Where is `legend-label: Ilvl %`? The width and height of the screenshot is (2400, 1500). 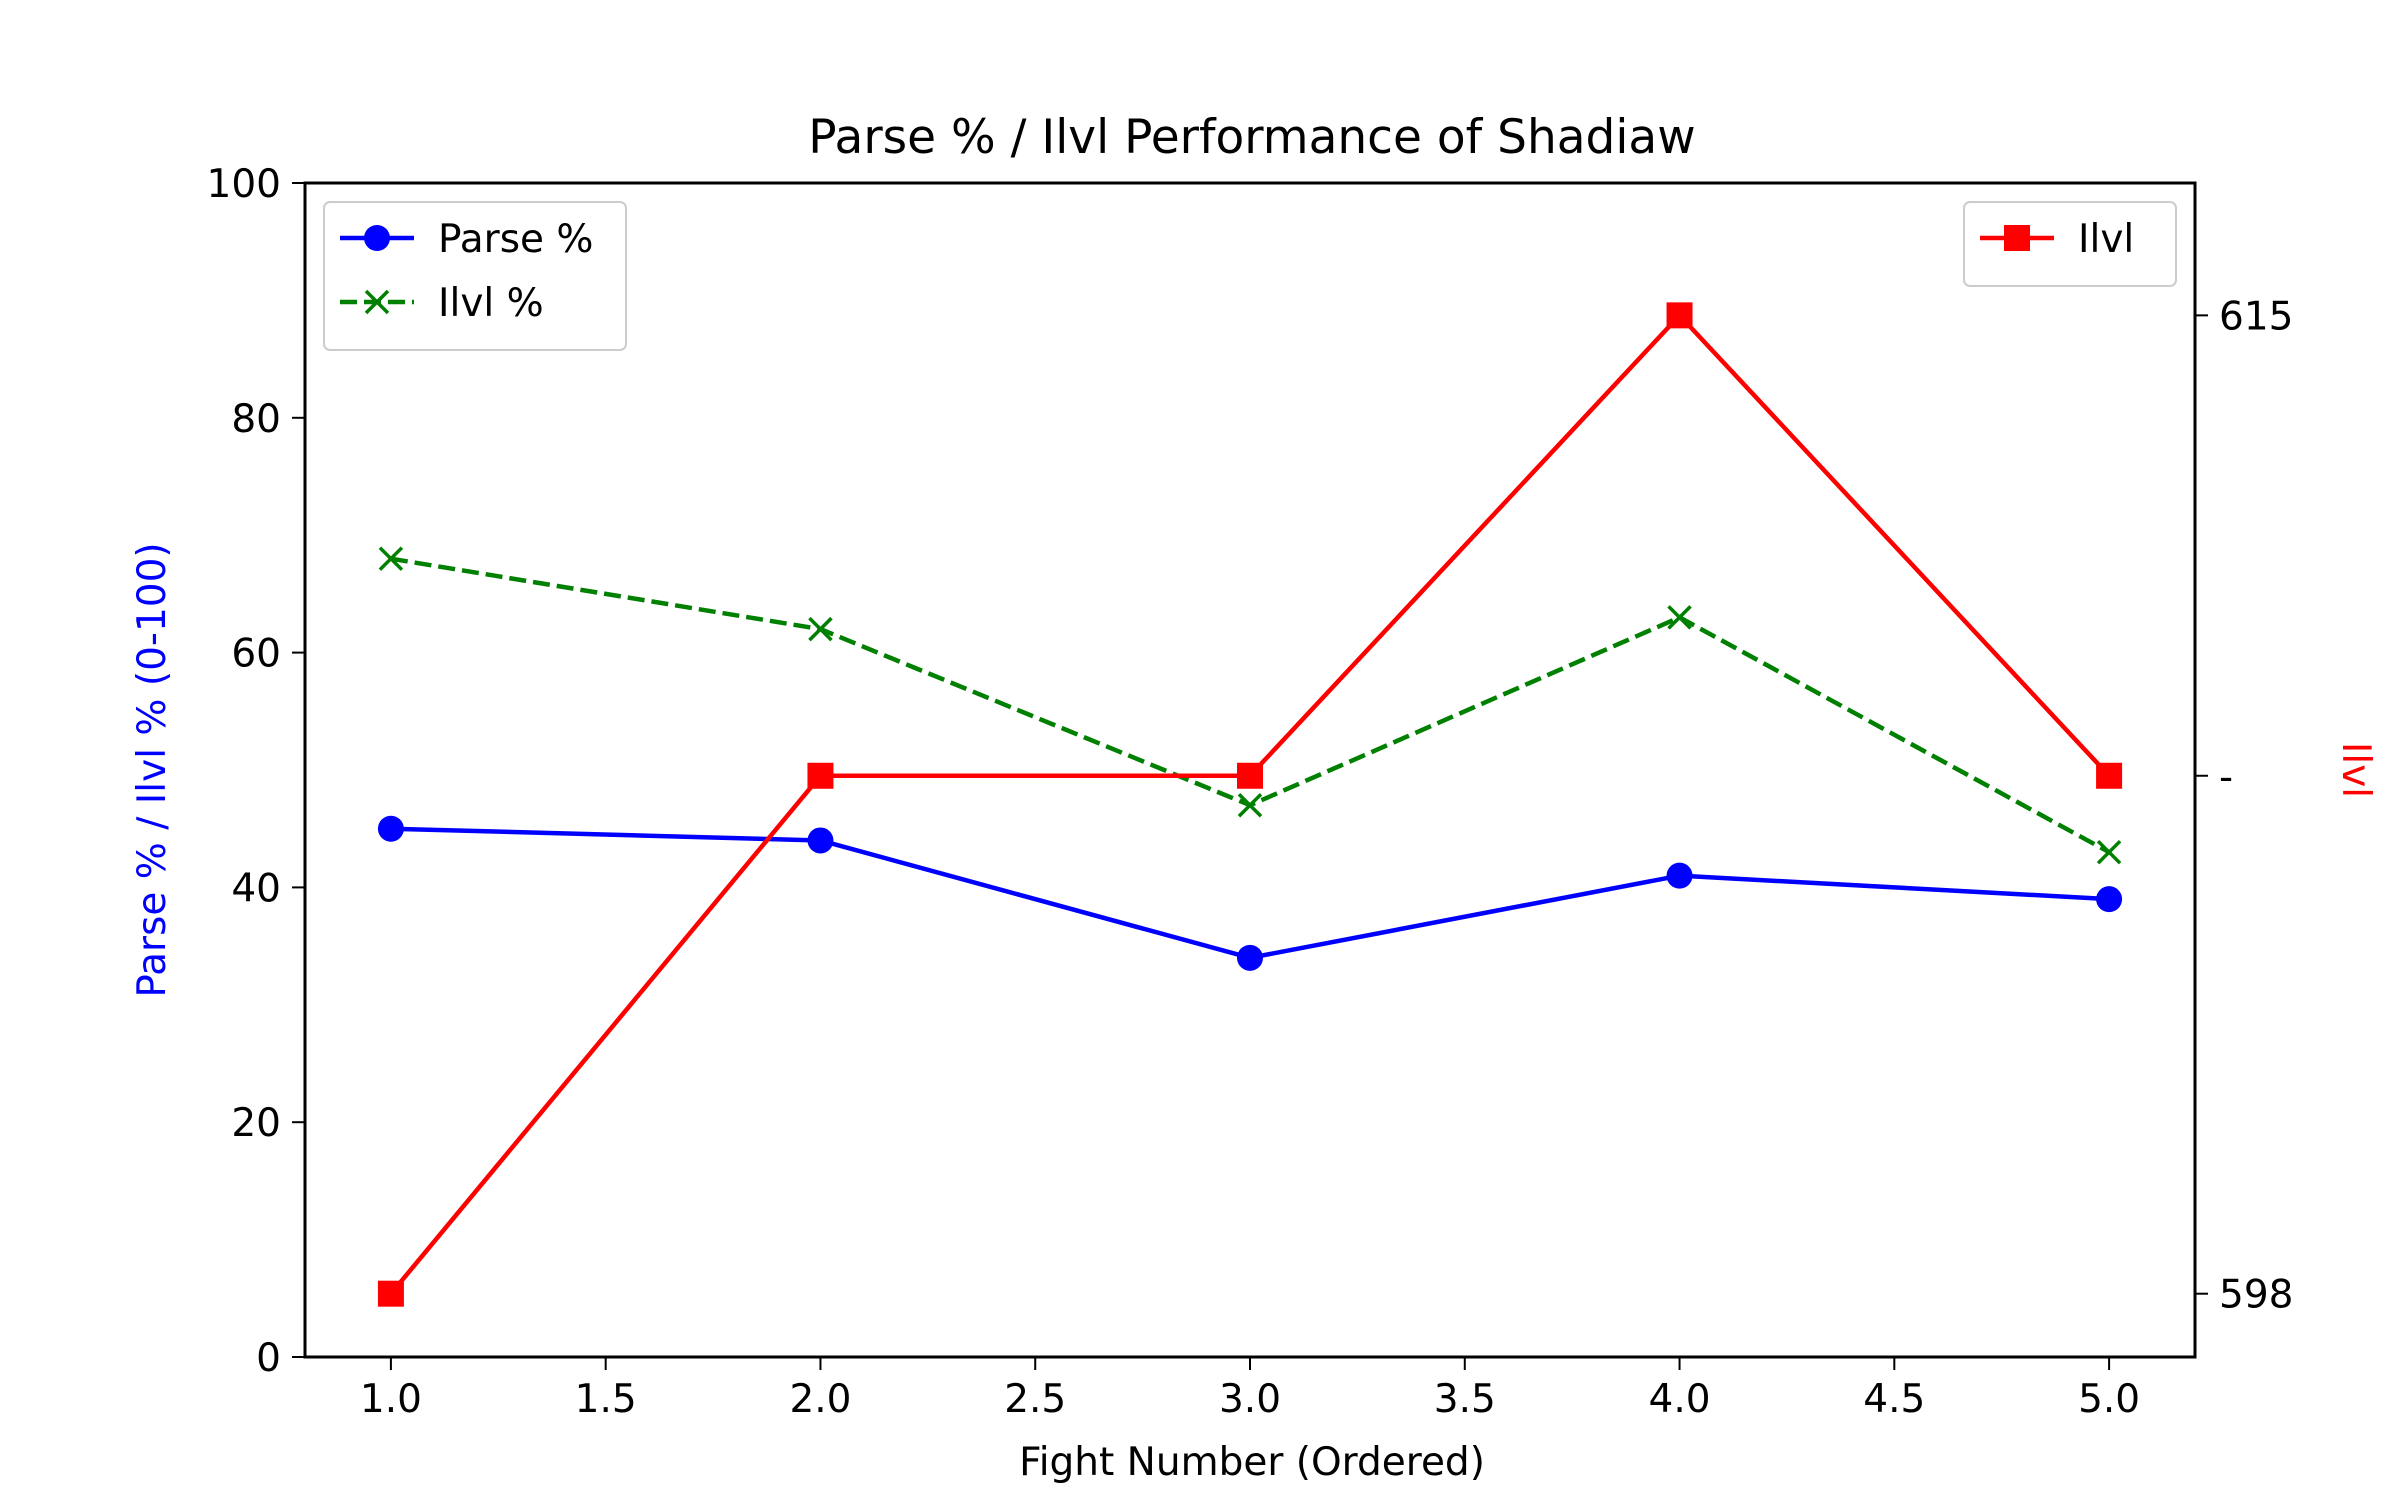 legend-label: Ilvl % is located at coordinates (491, 303).